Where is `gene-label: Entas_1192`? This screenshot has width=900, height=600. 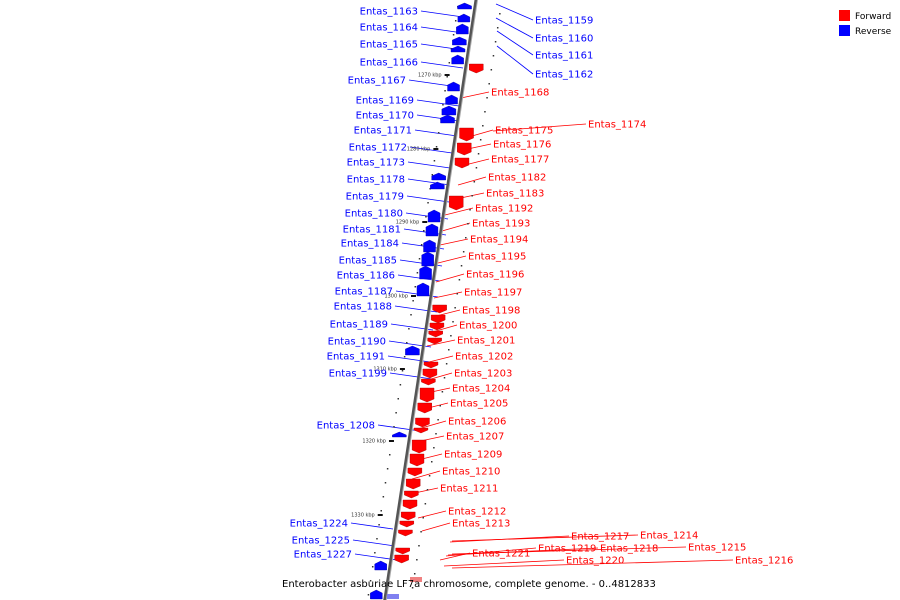
gene-label: Entas_1192 is located at coordinates (504, 209).